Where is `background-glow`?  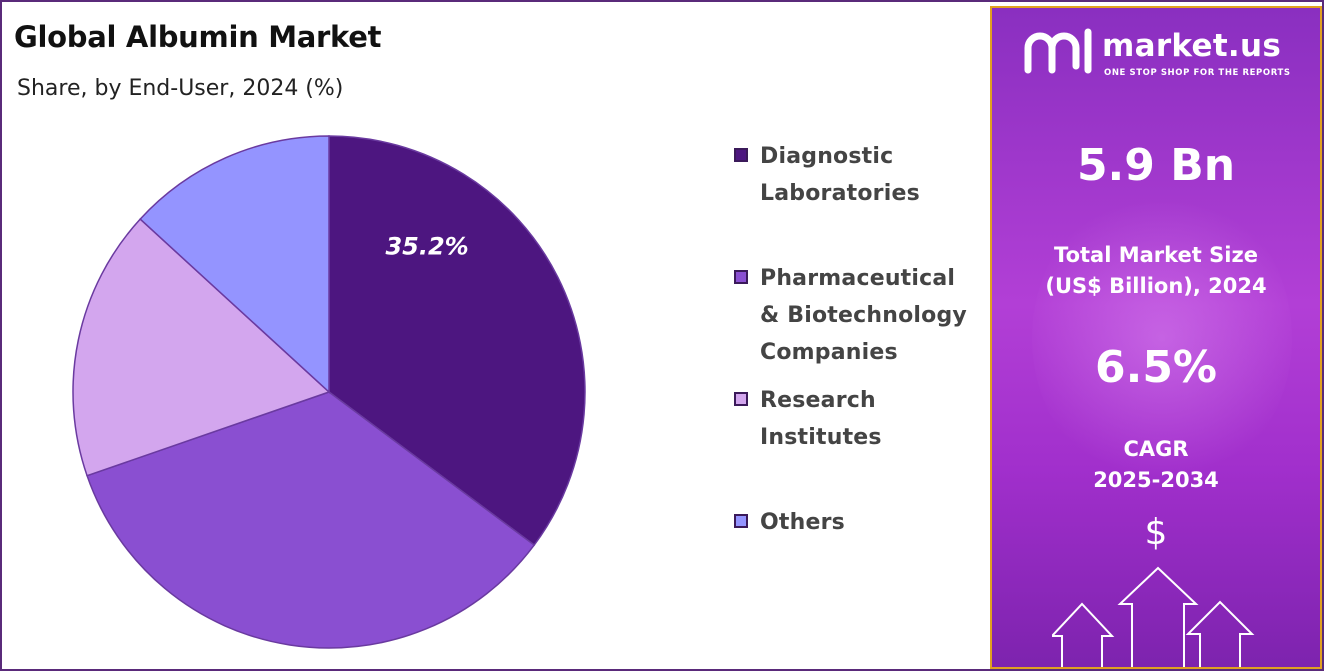
background-glow is located at coordinates (1162, 338).